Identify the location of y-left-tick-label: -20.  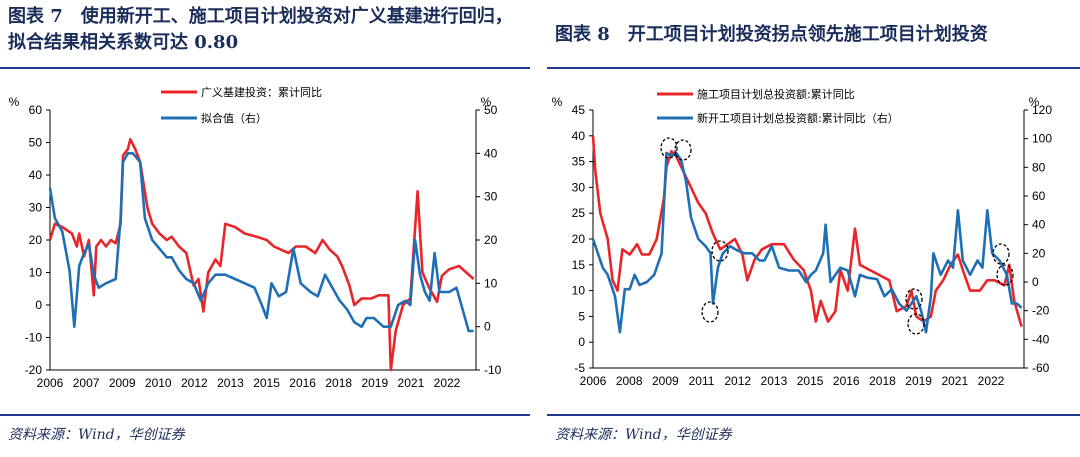
(34, 370).